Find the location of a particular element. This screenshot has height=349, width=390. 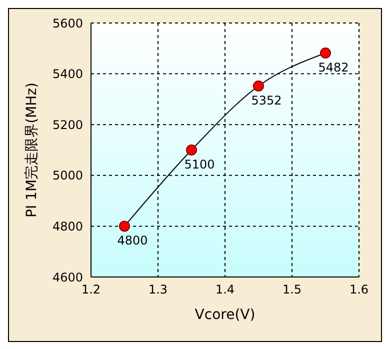

data-label: 5482 is located at coordinates (333, 67).